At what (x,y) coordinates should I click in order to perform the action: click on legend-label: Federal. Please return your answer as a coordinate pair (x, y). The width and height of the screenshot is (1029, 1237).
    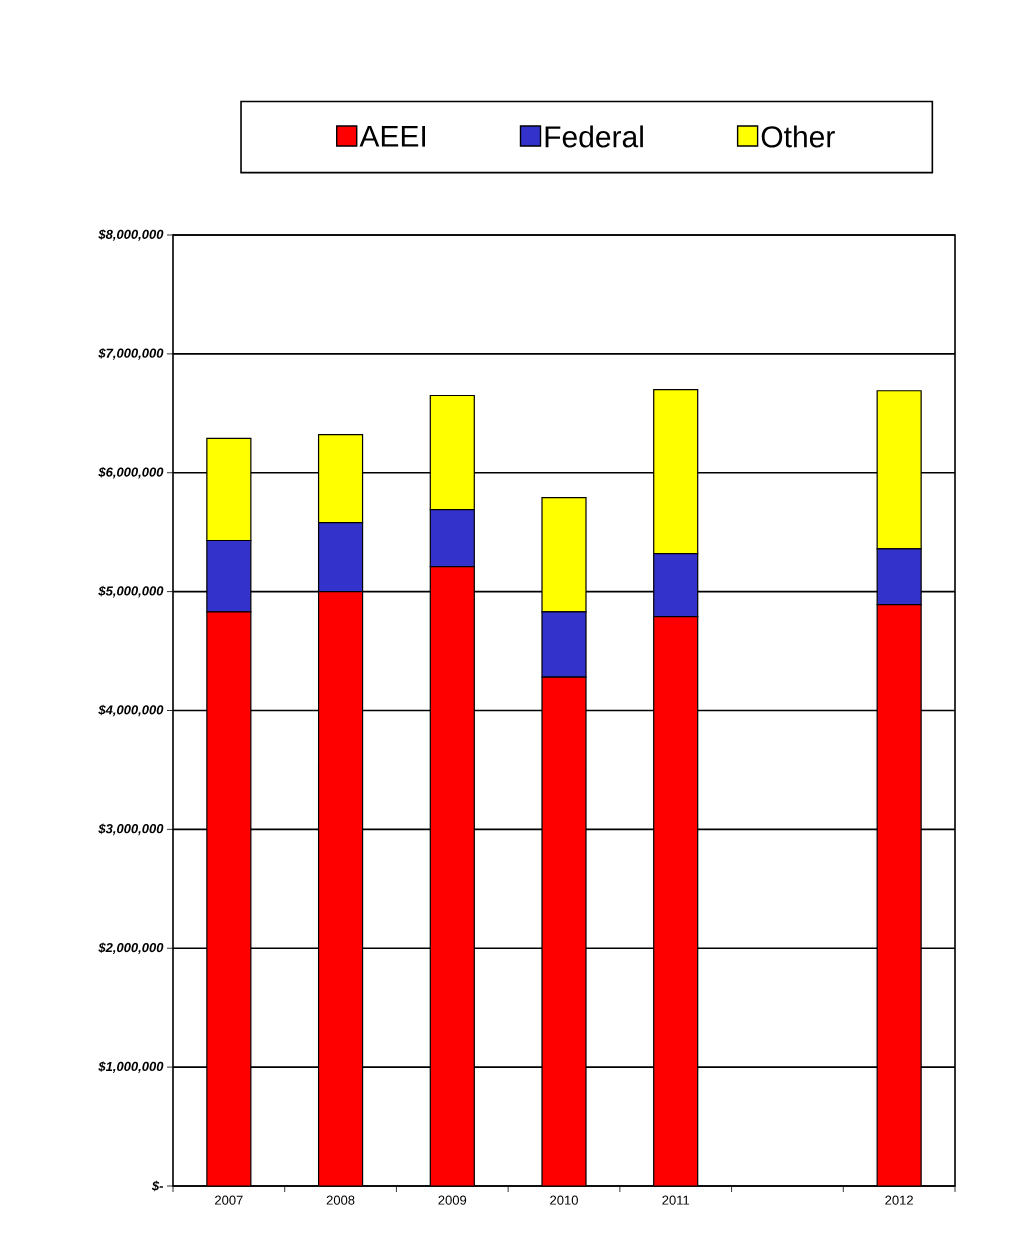
    Looking at the image, I should click on (594, 136).